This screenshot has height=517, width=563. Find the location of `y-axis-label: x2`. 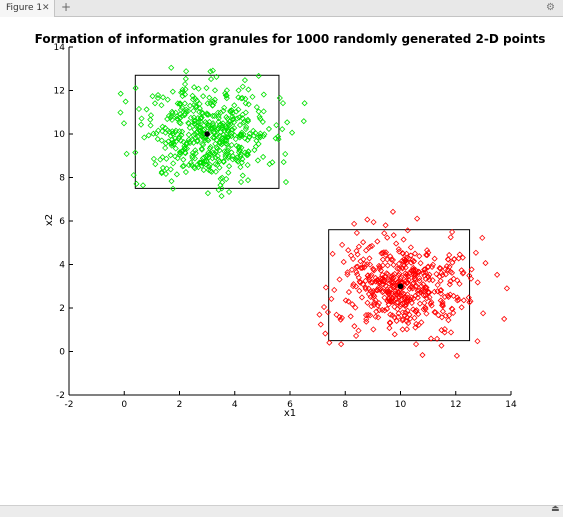

y-axis-label: x2 is located at coordinates (49, 220).